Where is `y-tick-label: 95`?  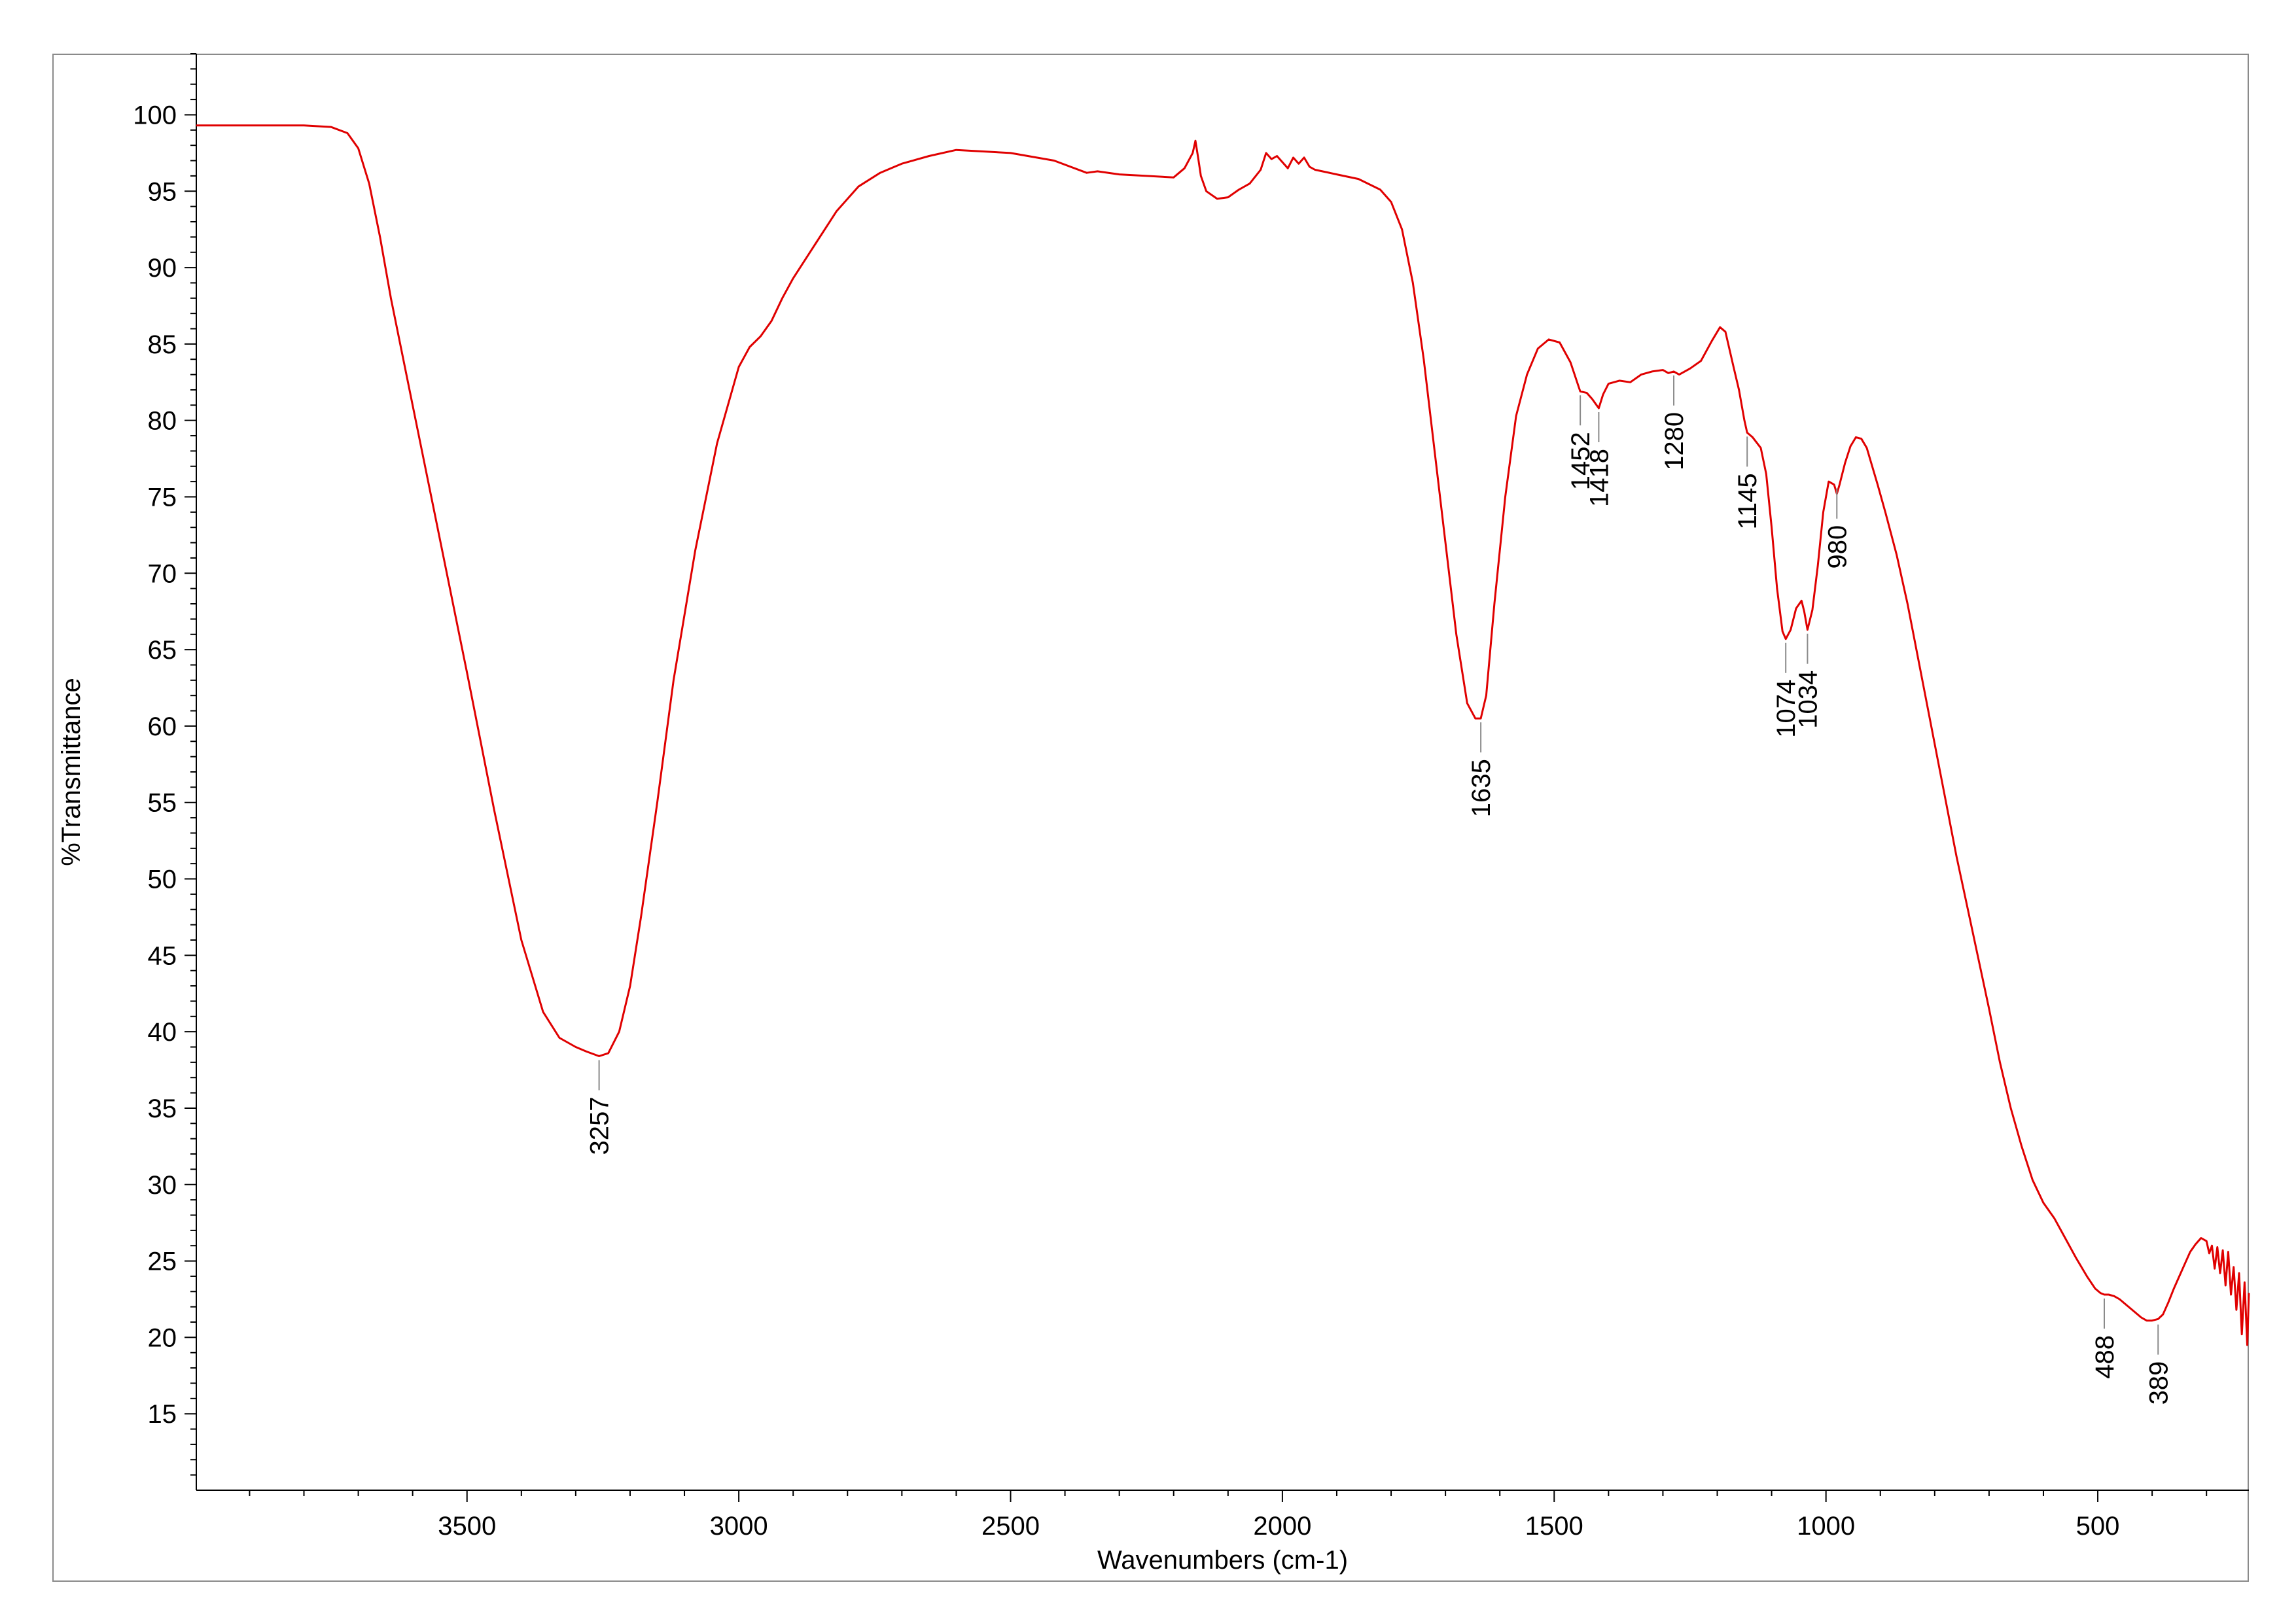
y-tick-label: 95 is located at coordinates (162, 192).